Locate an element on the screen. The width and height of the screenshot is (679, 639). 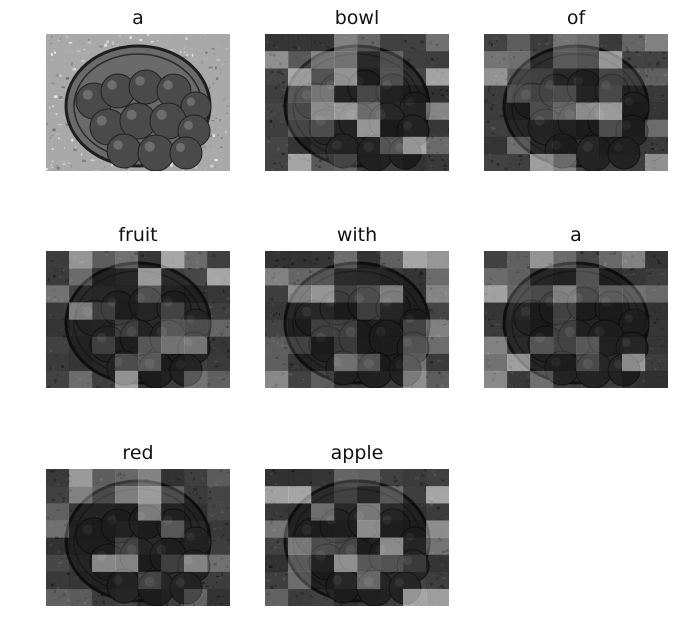
panel-word: fruit is located at coordinates (138, 235).